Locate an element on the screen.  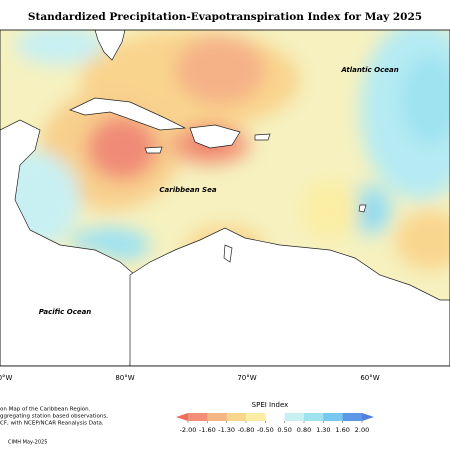
note: on Map of the Caribbean Region. is located at coordinates (45, 410).